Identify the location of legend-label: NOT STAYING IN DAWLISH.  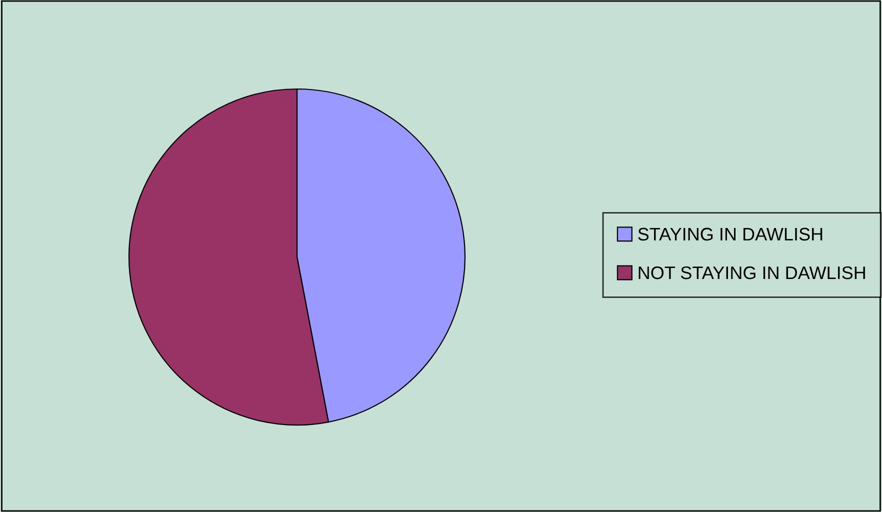
(751, 273).